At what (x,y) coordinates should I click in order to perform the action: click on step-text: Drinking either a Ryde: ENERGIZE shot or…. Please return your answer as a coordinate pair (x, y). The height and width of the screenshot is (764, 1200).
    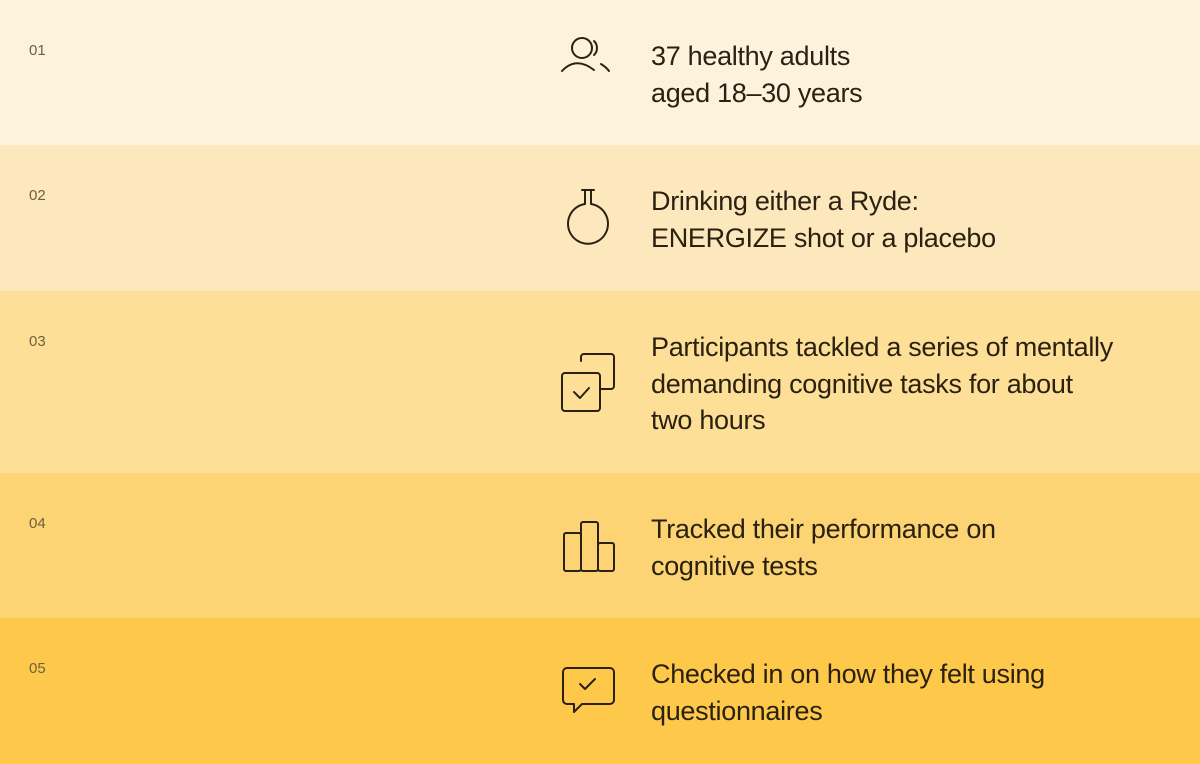
    Looking at the image, I should click on (823, 219).